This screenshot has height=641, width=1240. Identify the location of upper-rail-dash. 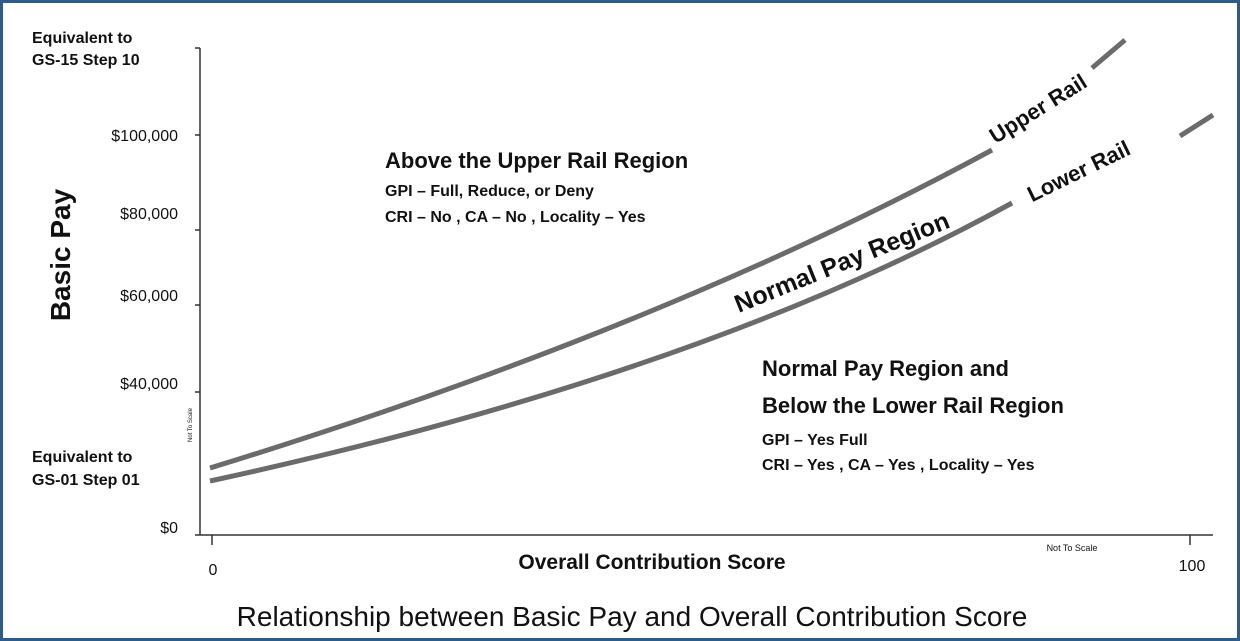
(1108, 54).